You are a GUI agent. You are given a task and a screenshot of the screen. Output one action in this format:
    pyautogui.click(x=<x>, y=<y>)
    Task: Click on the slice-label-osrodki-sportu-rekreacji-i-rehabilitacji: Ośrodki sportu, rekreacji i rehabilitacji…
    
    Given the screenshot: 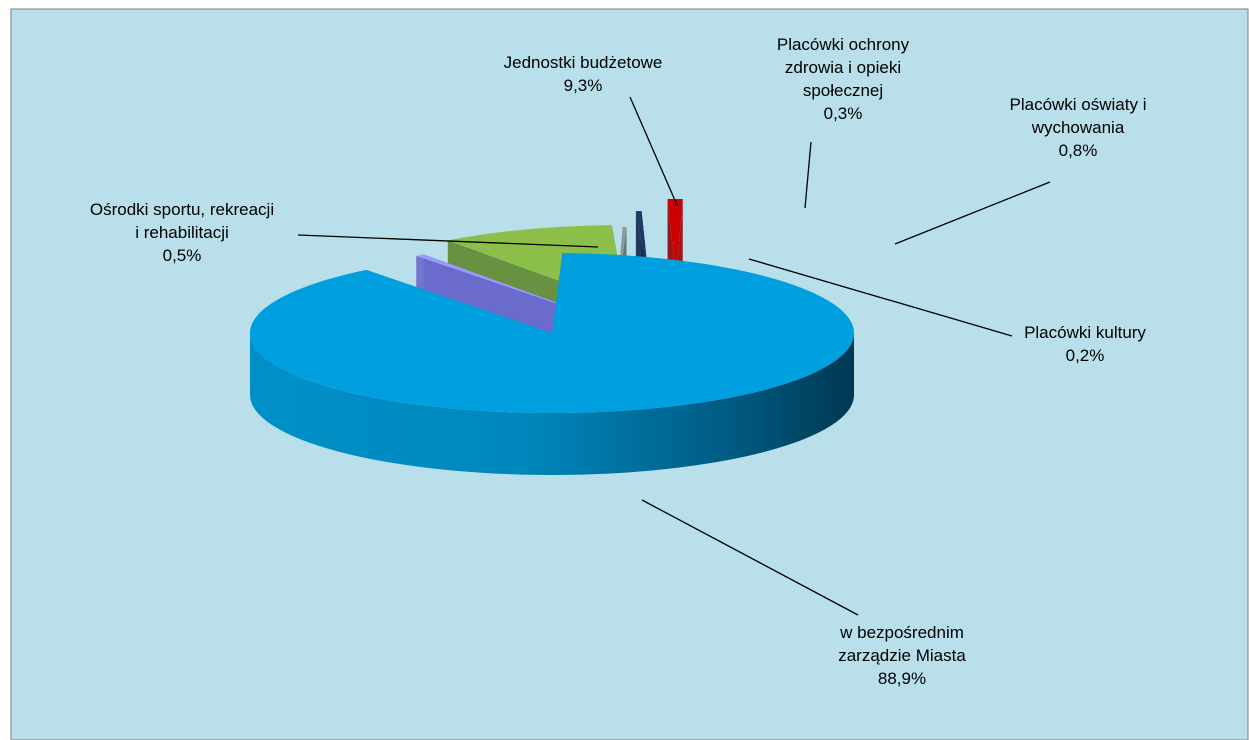 What is the action you would take?
    pyautogui.click(x=182, y=232)
    